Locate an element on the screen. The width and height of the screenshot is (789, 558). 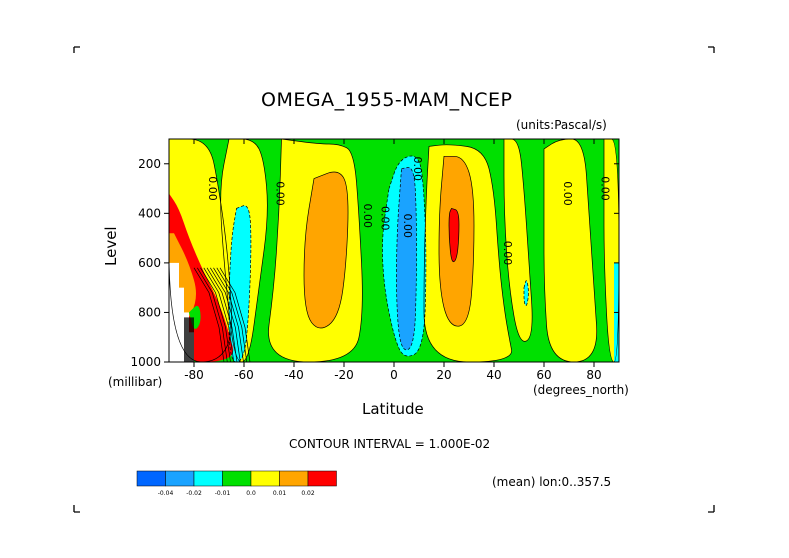
x-tick-label: -60 is located at coordinates (244, 375).